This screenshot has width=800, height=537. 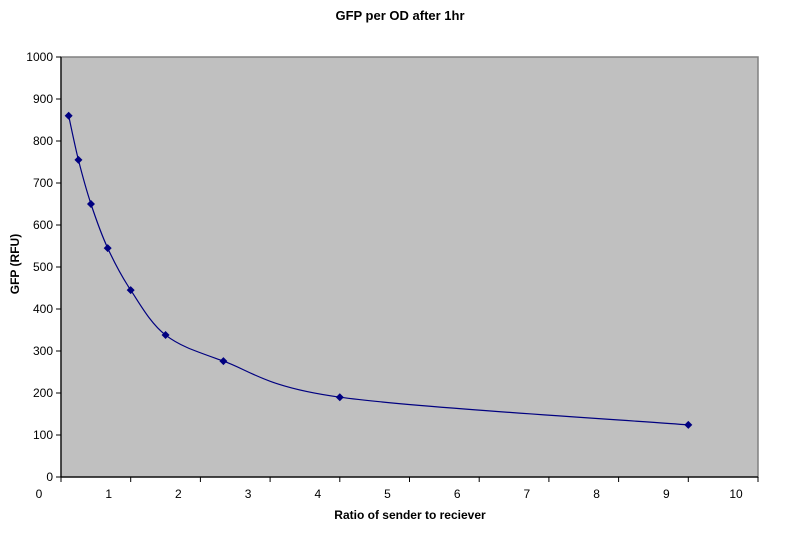 I want to click on y-tick-label: 600, so click(x=43, y=225).